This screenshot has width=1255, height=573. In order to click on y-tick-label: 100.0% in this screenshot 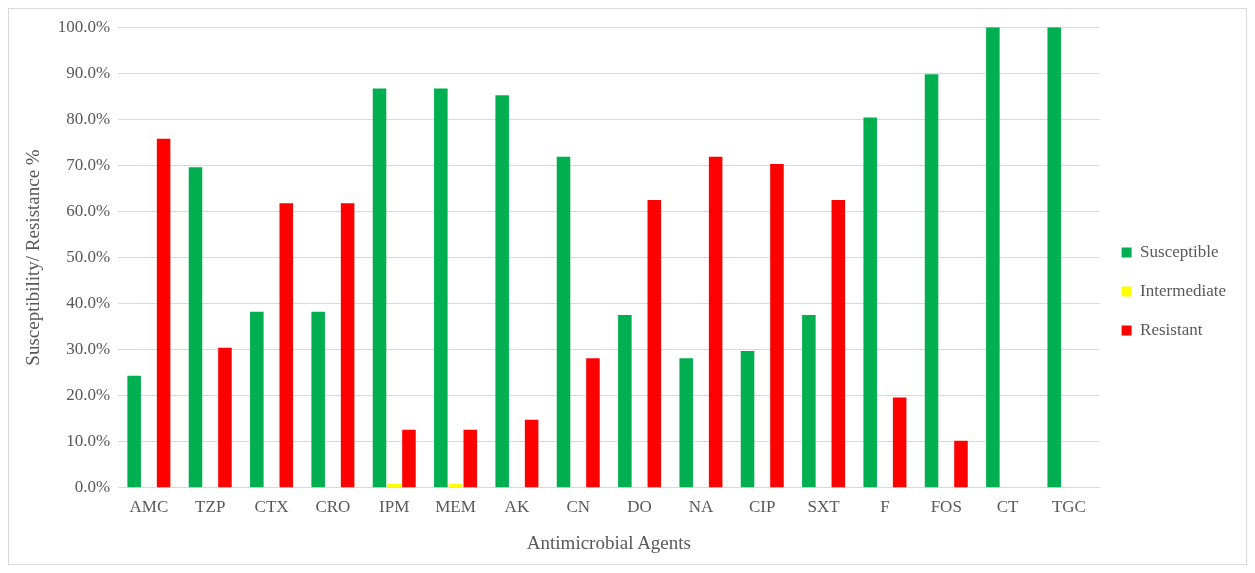, I will do `click(84, 26)`.